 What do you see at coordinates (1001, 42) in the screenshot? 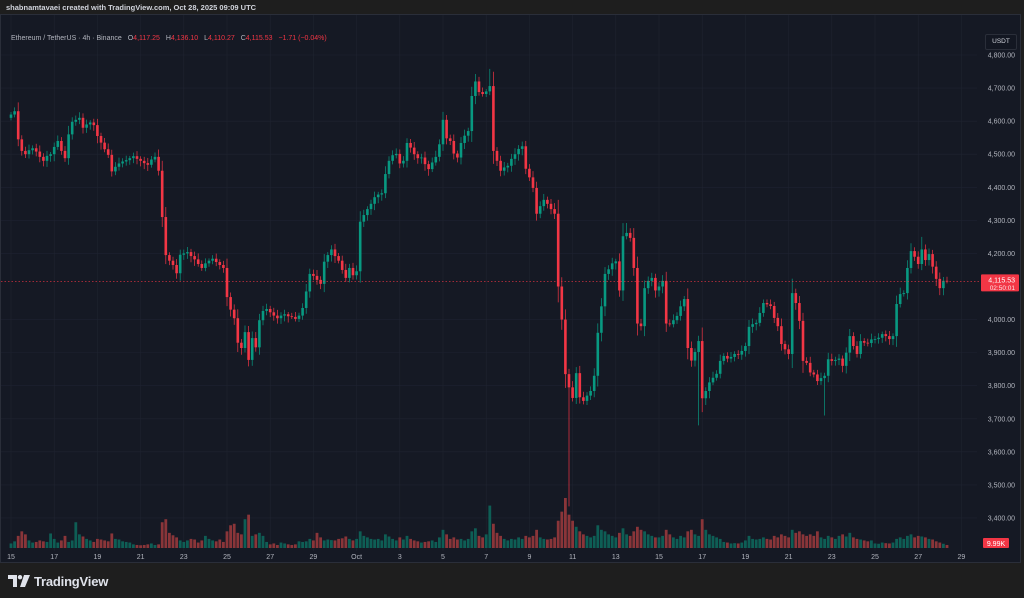
I see `currency-button: USDT` at bounding box center [1001, 42].